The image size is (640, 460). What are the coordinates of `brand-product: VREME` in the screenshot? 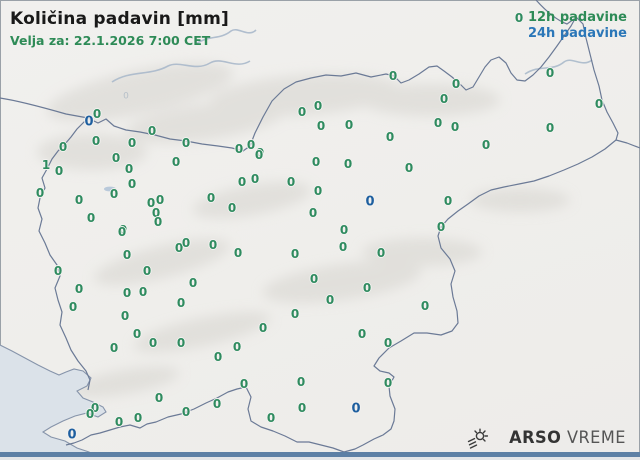 It's located at (596, 438).